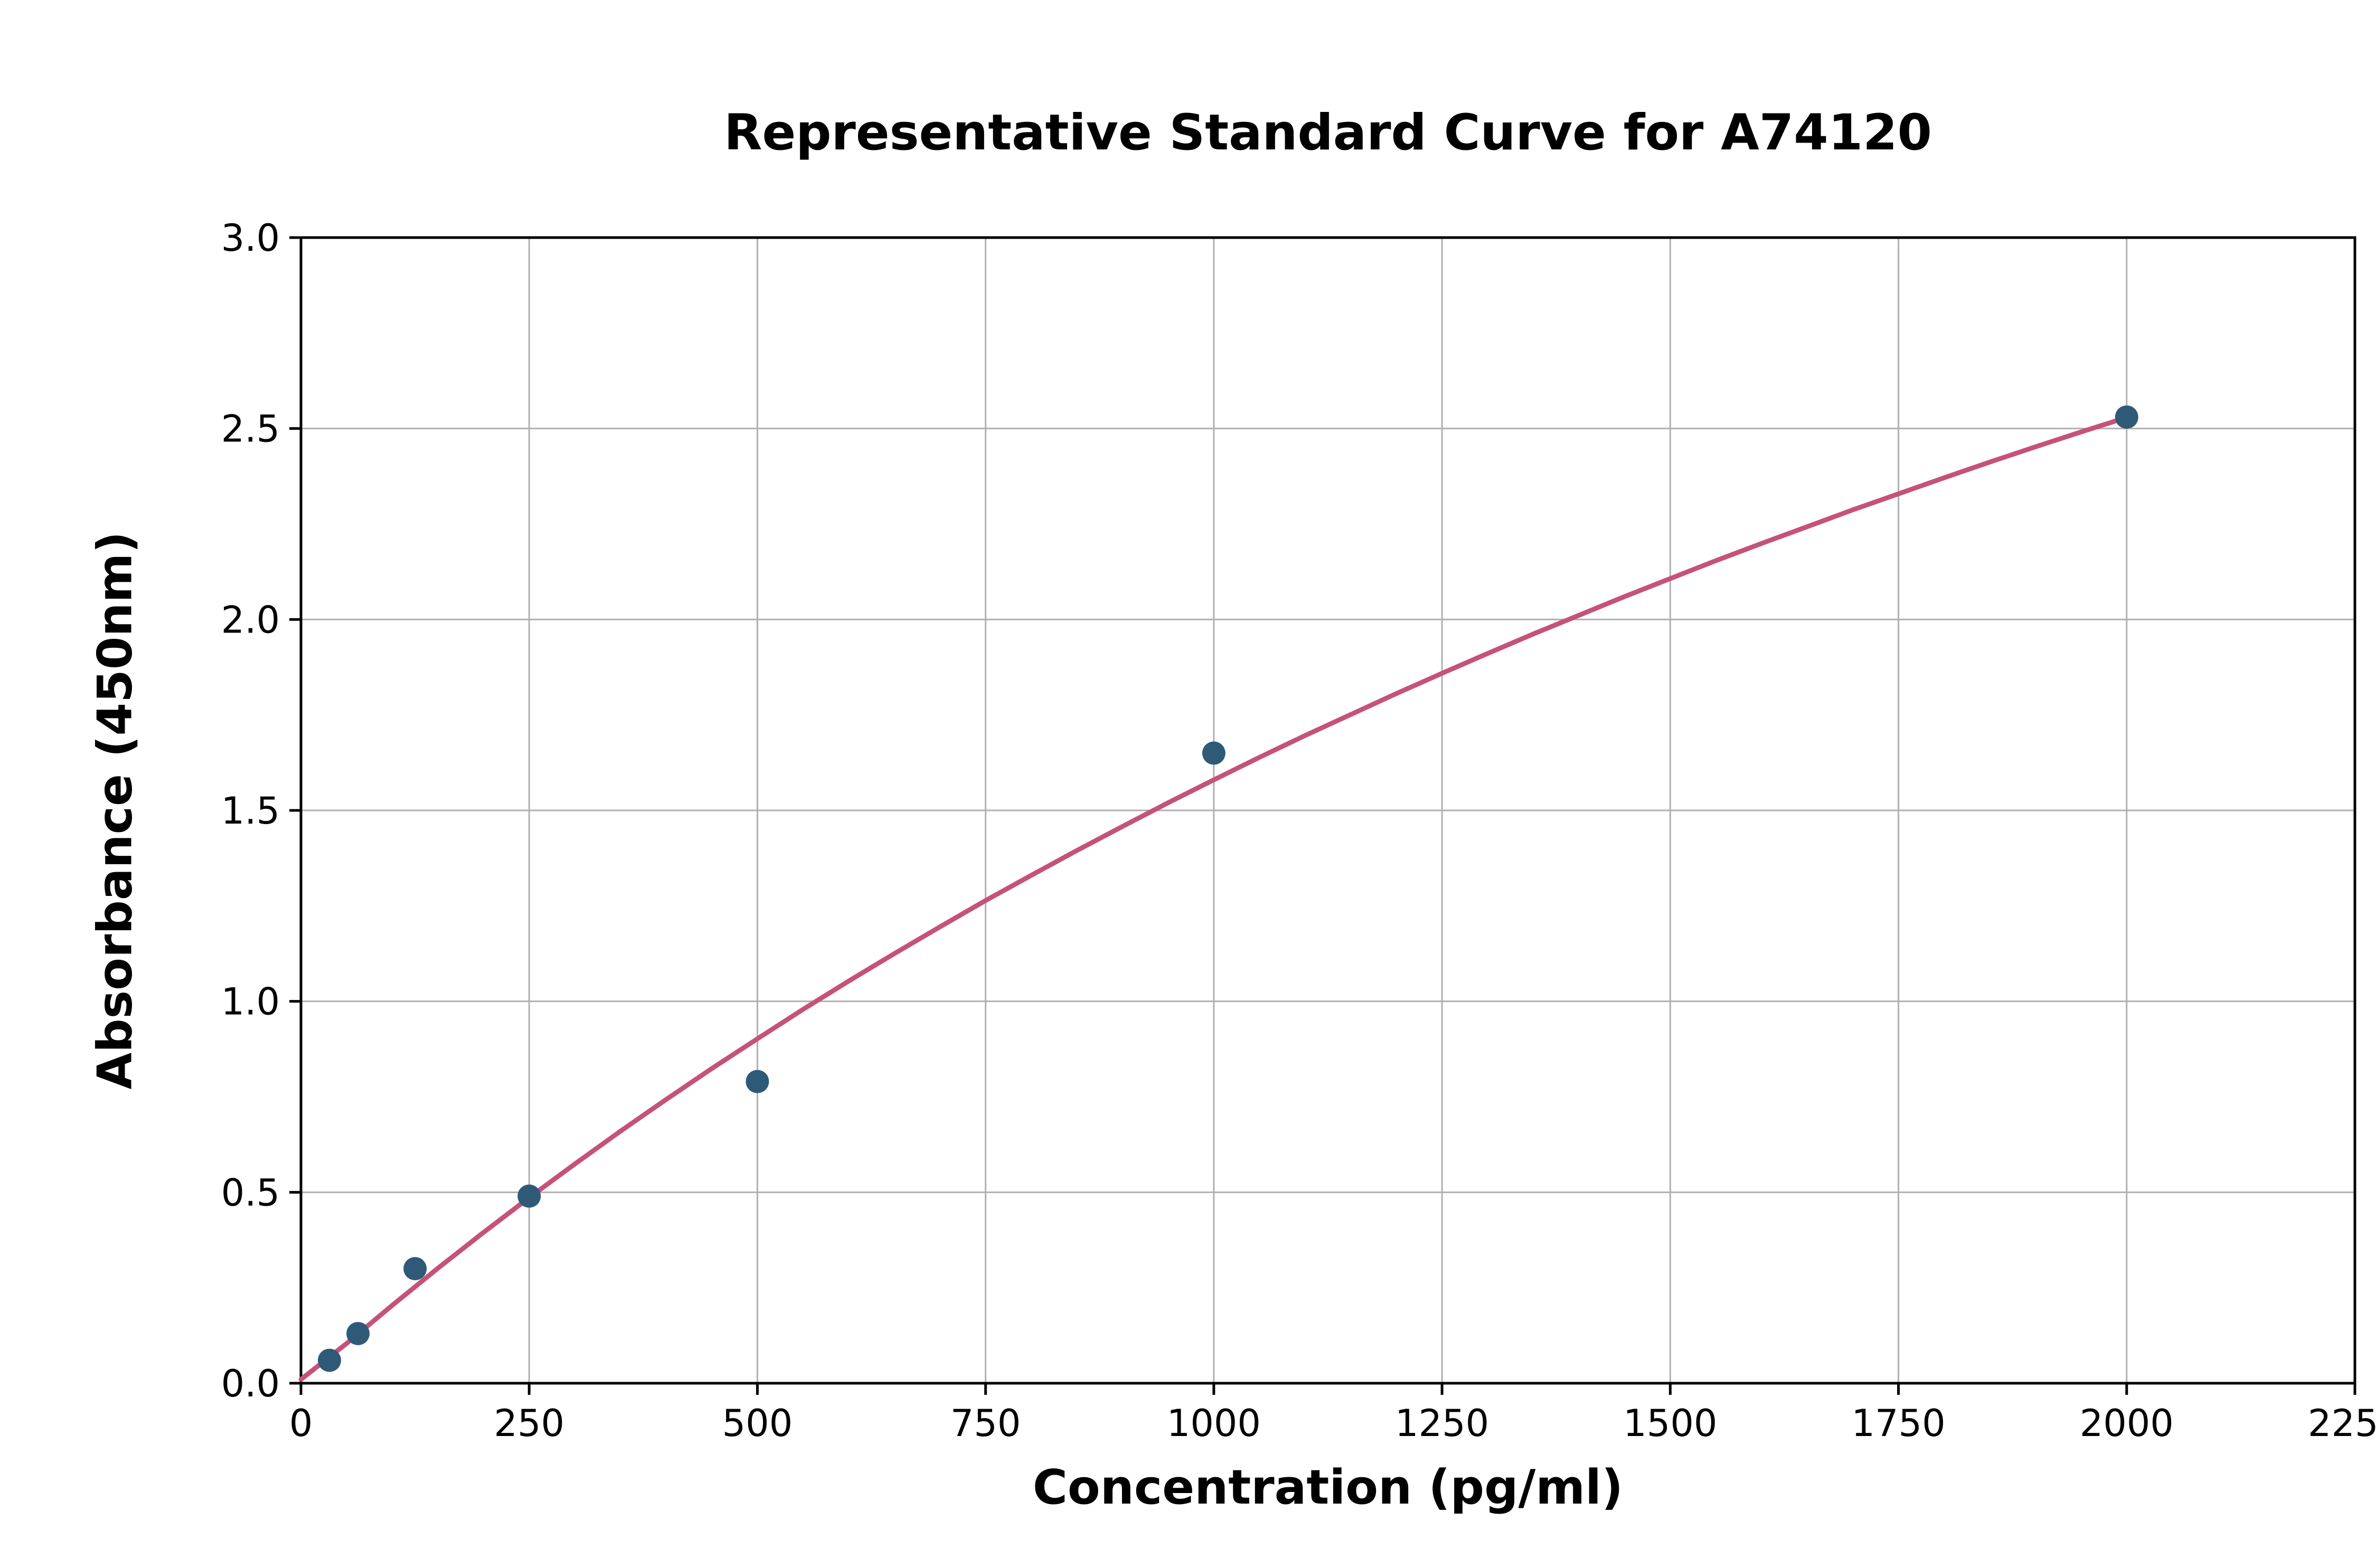  What do you see at coordinates (301, 1423) in the screenshot?
I see `x-tick-label: 0` at bounding box center [301, 1423].